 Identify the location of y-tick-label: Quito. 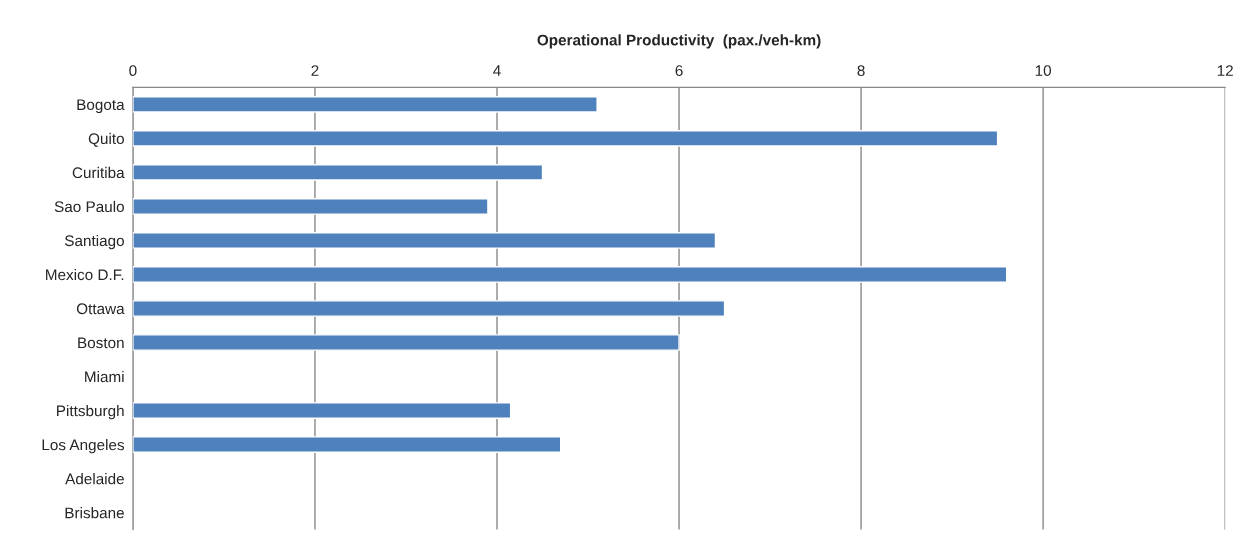
(106, 139).